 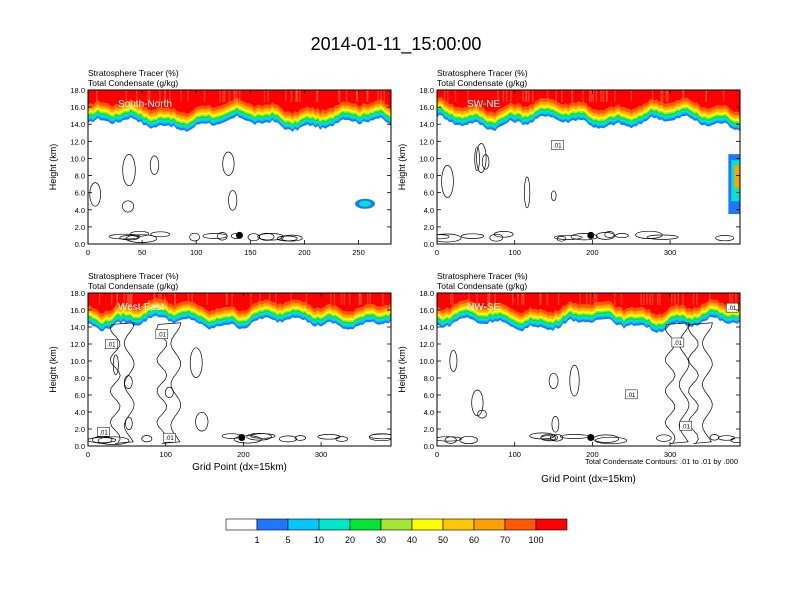 What do you see at coordinates (412, 540) in the screenshot?
I see `colorbar-label: 40` at bounding box center [412, 540].